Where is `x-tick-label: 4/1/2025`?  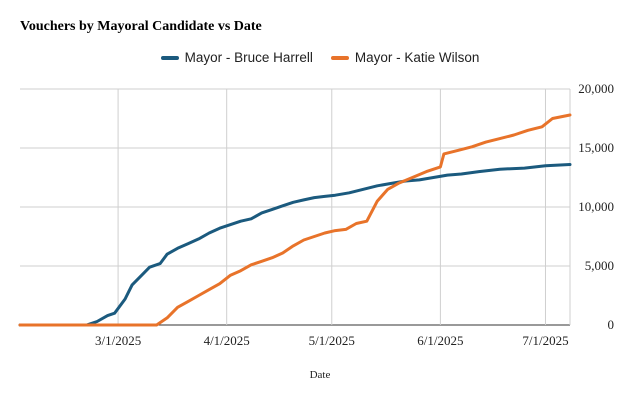
x-tick-label: 4/1/2025 is located at coordinates (227, 340).